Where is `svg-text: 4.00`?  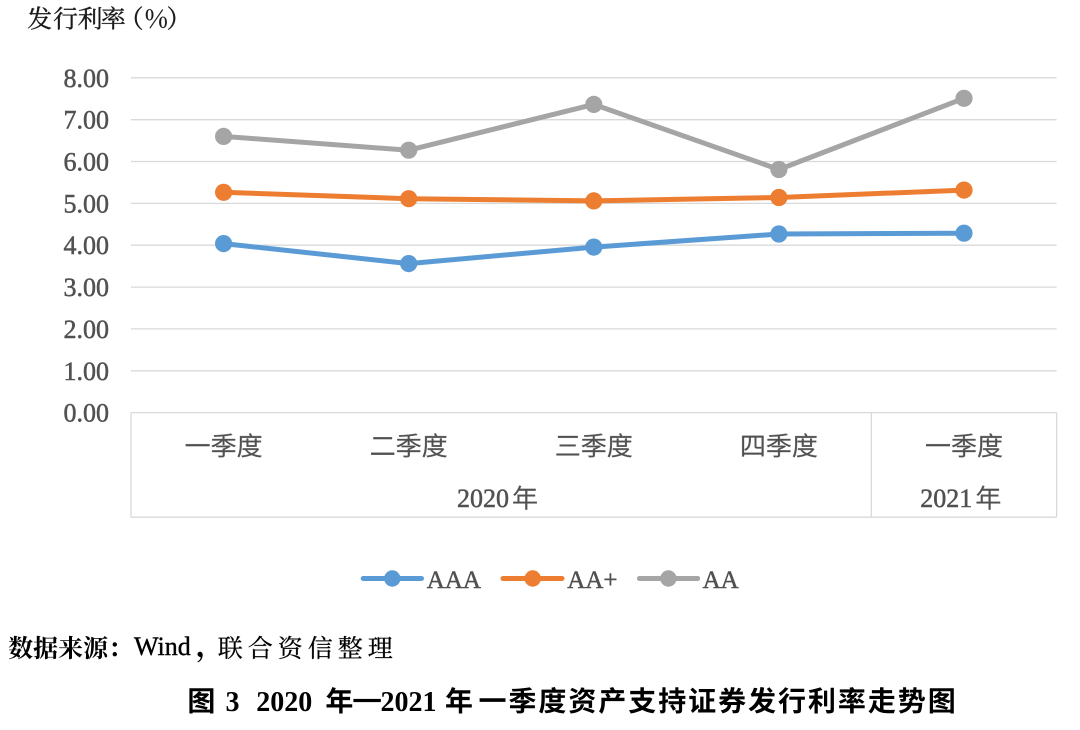 svg-text: 4.00 is located at coordinates (87, 245).